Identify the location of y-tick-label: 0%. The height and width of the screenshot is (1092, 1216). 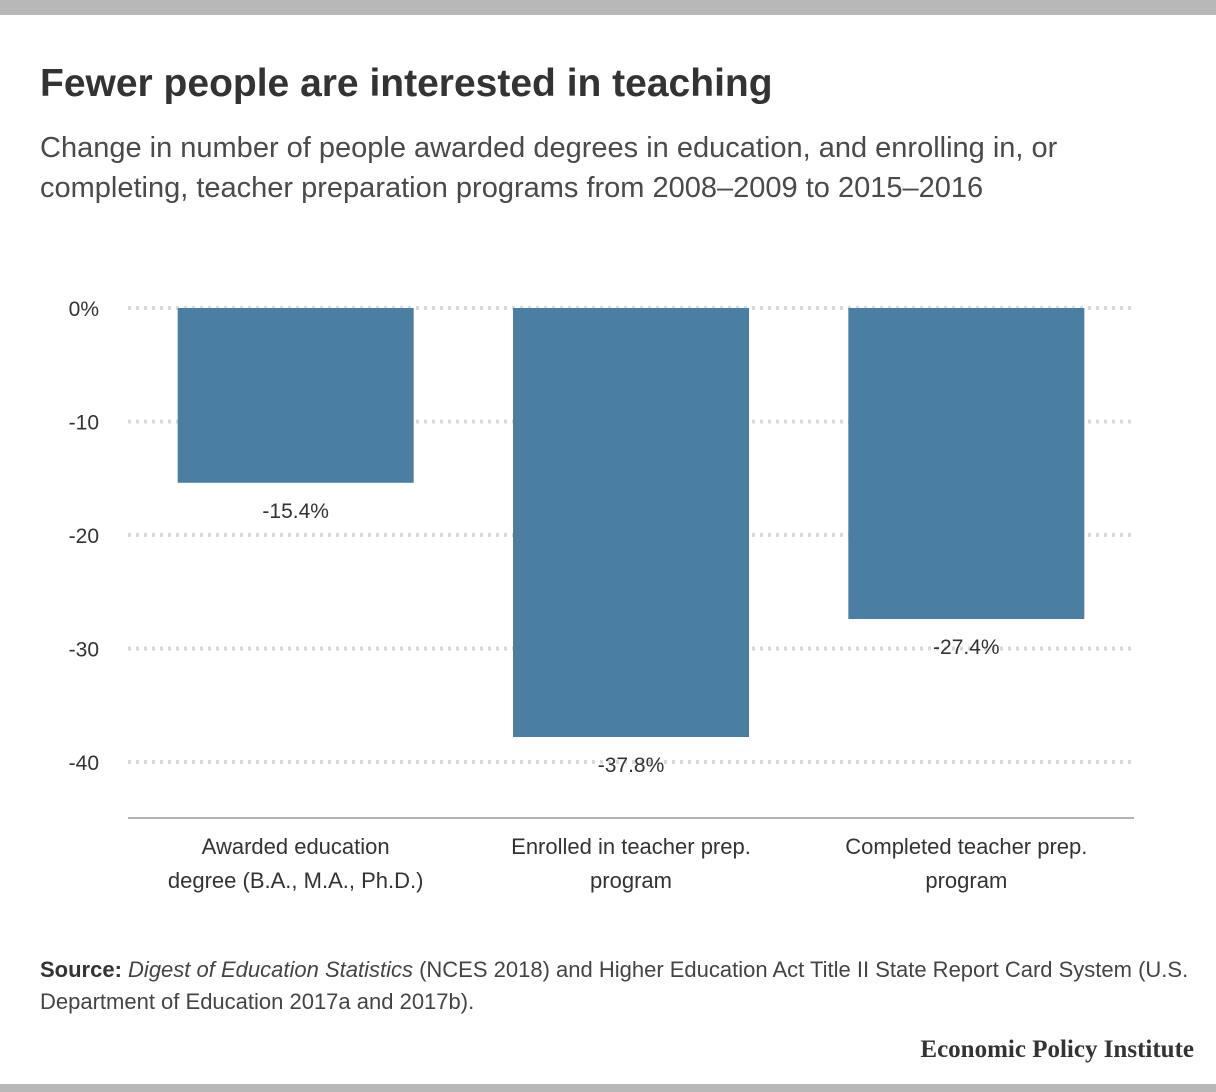
(84, 309).